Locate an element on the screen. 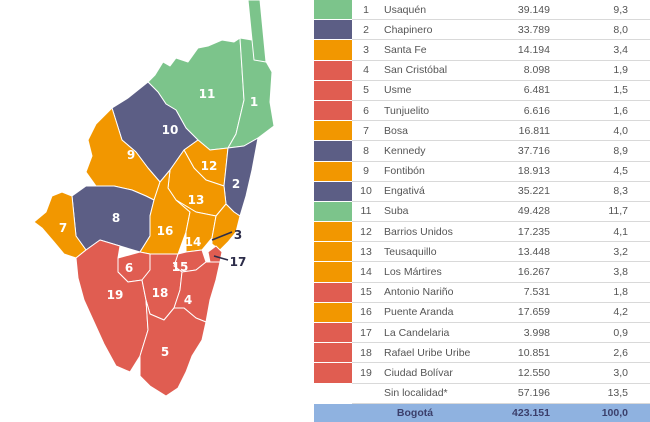 The width and height of the screenshot is (650, 422). row-locality: Los Mártires is located at coordinates (429, 272).